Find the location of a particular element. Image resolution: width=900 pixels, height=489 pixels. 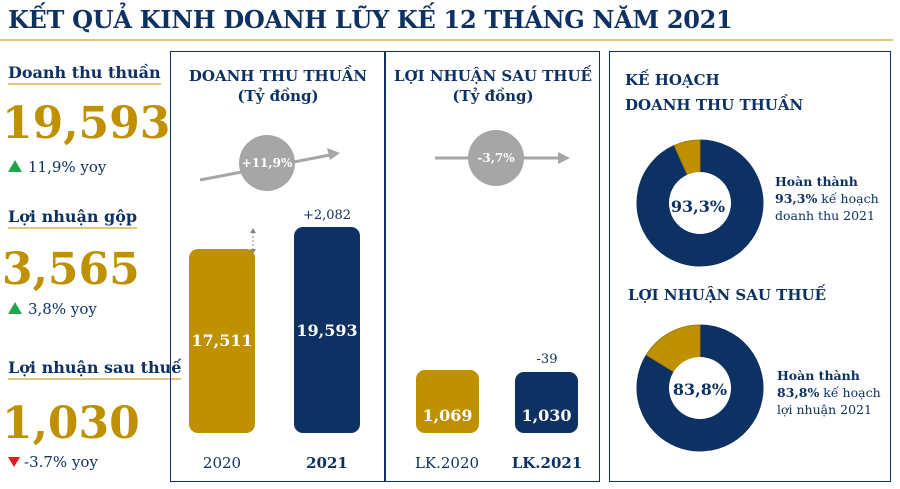

bar-2020: 17,511 is located at coordinates (222, 340).